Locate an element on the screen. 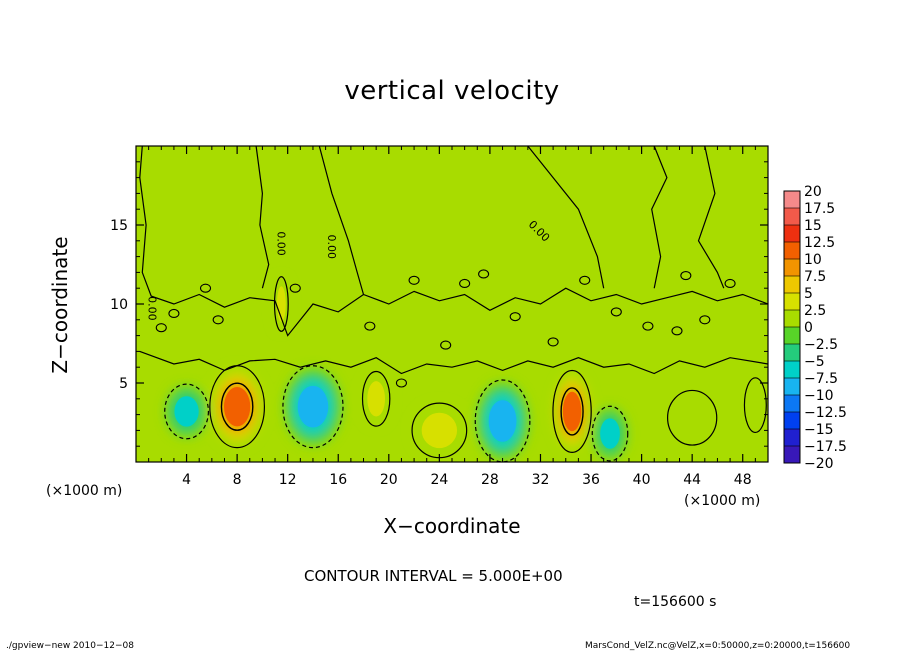 The image size is (904, 654). colorbar-label: −15 is located at coordinates (819, 430).